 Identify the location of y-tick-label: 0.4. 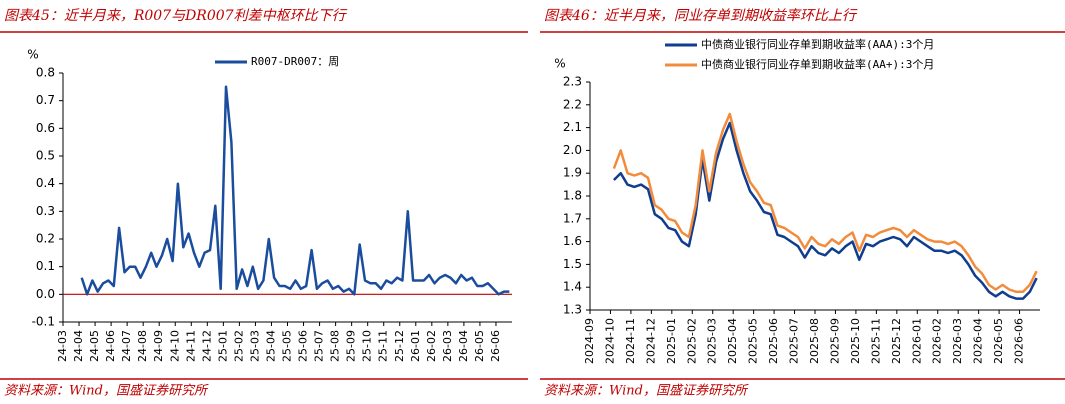
(45, 183).